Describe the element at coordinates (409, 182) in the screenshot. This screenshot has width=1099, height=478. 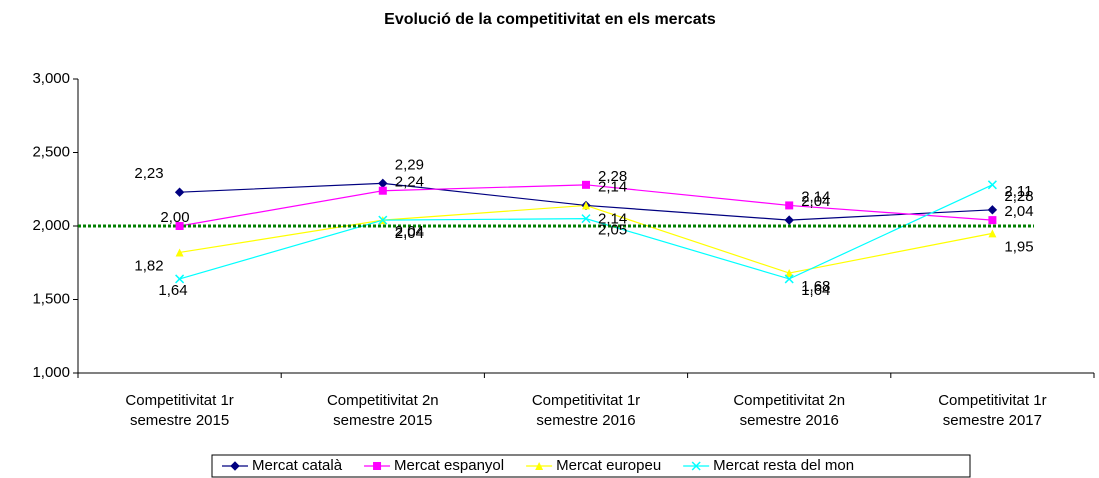
I see `data-label: 2,24` at that location.